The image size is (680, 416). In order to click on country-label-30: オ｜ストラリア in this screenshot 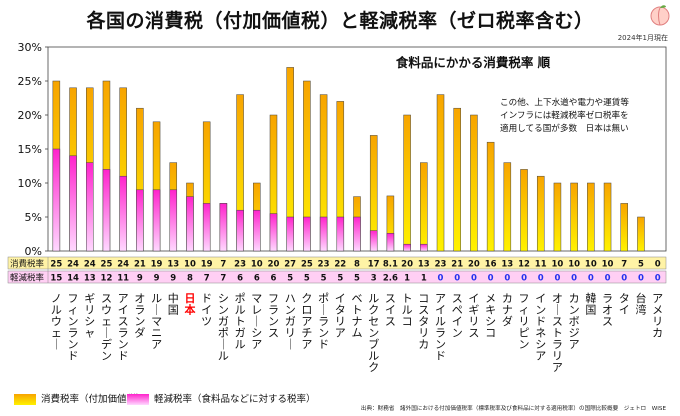, I will do `click(557, 333)`.